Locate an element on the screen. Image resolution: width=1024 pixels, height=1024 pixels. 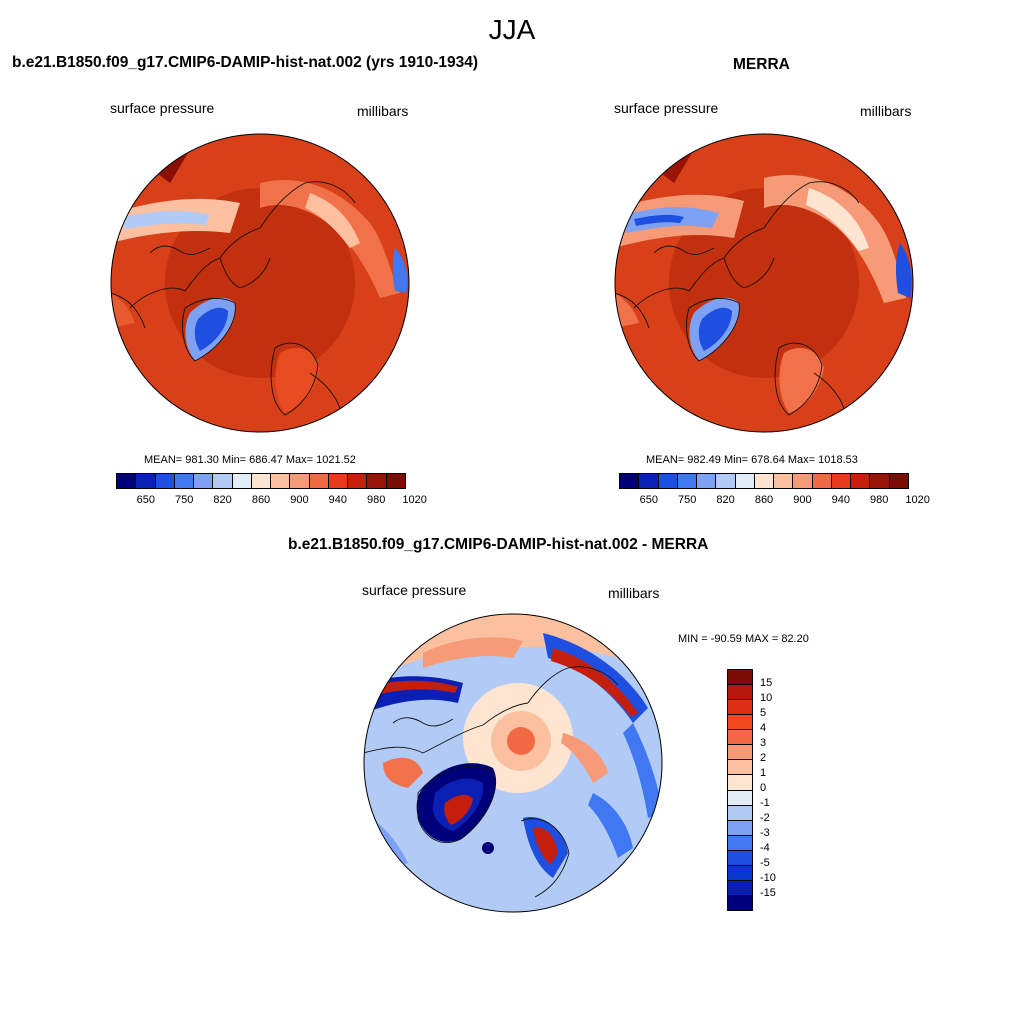
obs-polar-map is located at coordinates (764, 283).